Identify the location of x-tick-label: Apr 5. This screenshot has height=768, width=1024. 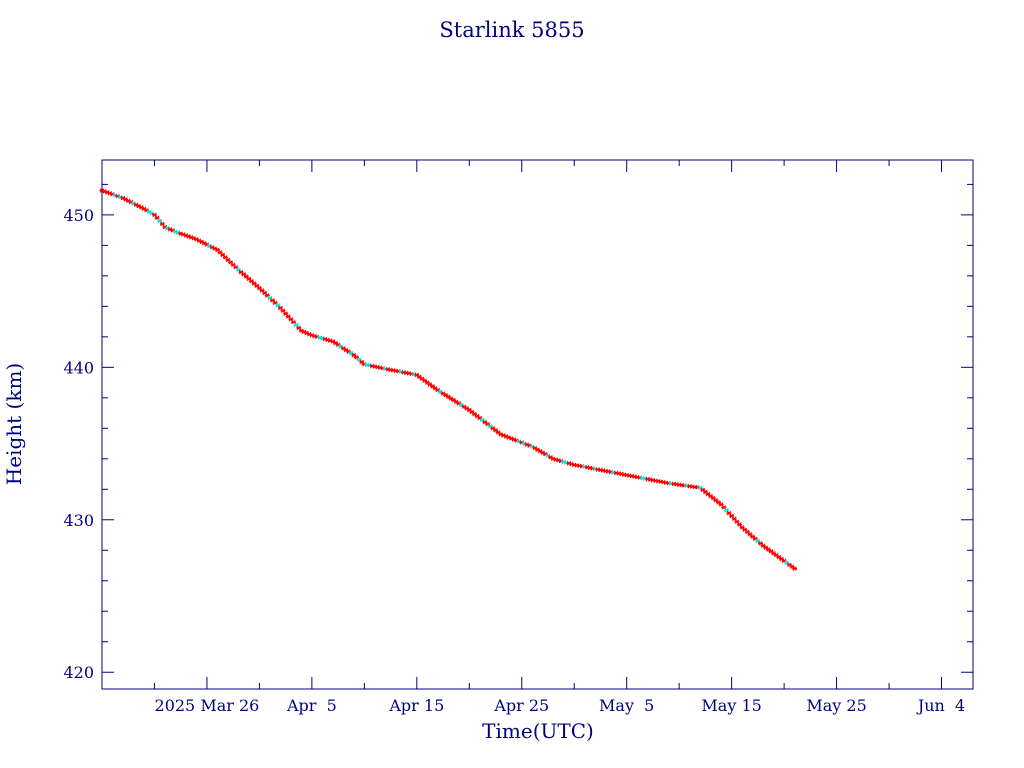
(311, 705).